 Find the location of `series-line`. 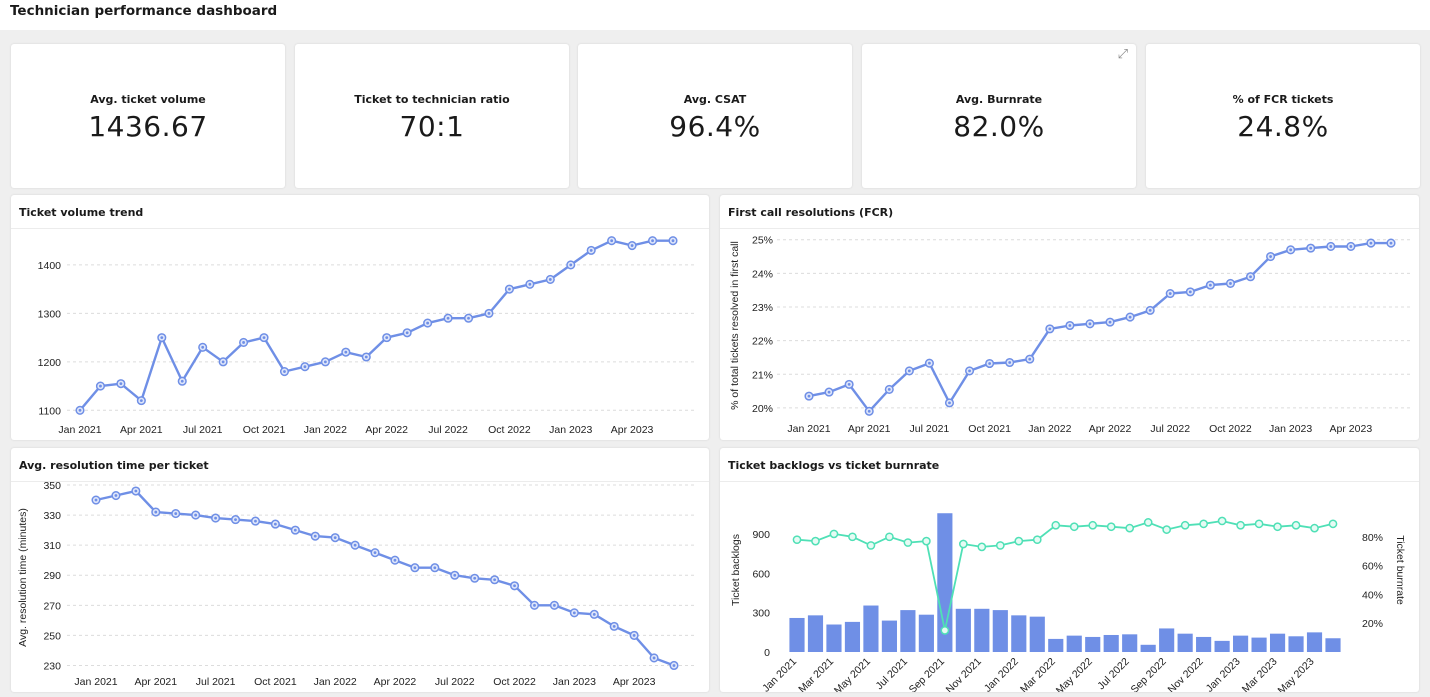

series-line is located at coordinates (385, 578).